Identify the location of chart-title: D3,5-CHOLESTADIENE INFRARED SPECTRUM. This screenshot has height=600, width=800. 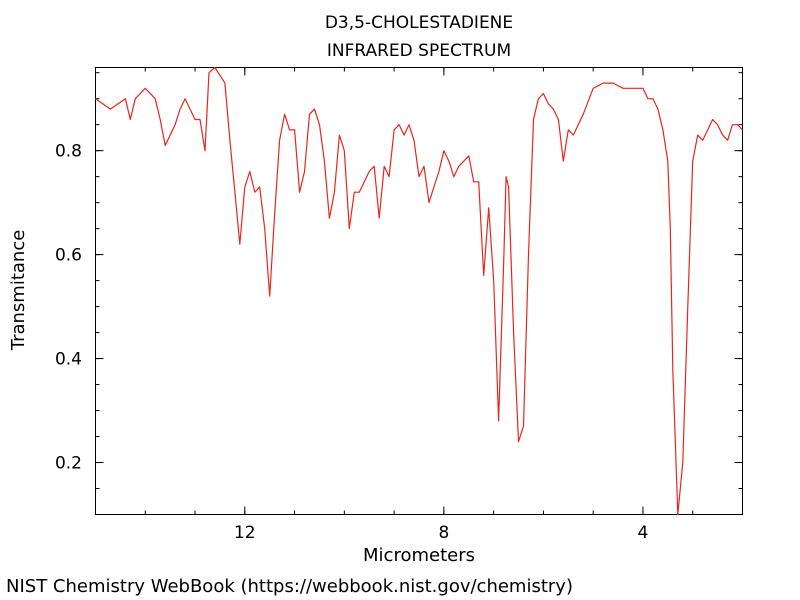
(419, 37).